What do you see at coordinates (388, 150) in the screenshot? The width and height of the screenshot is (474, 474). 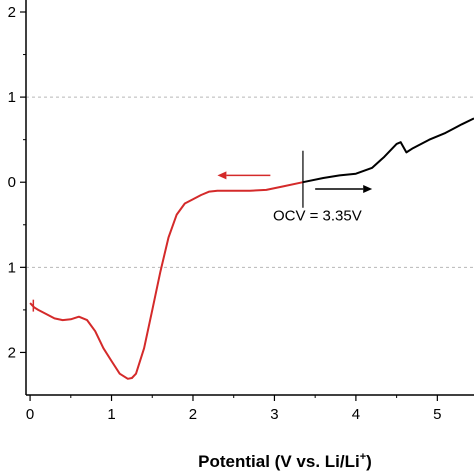 I see `black-series-line` at bounding box center [388, 150].